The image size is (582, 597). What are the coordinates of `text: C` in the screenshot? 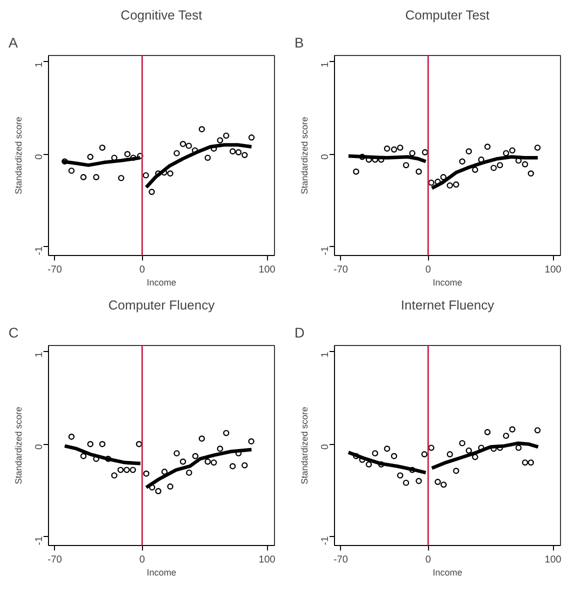 It's located at (13, 332).